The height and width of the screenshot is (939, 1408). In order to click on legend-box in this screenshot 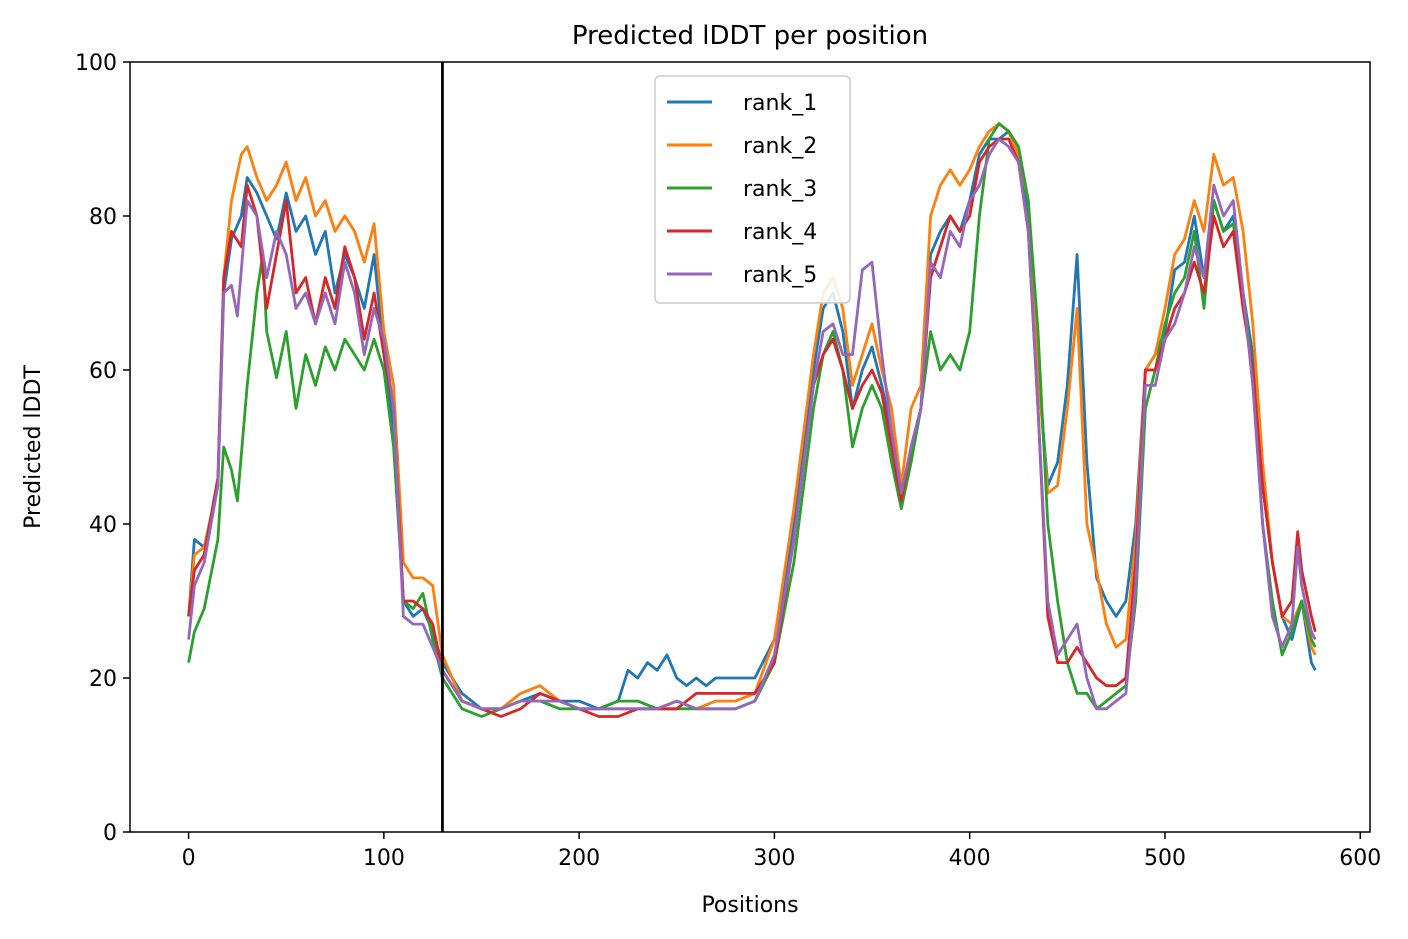, I will do `click(752, 189)`.